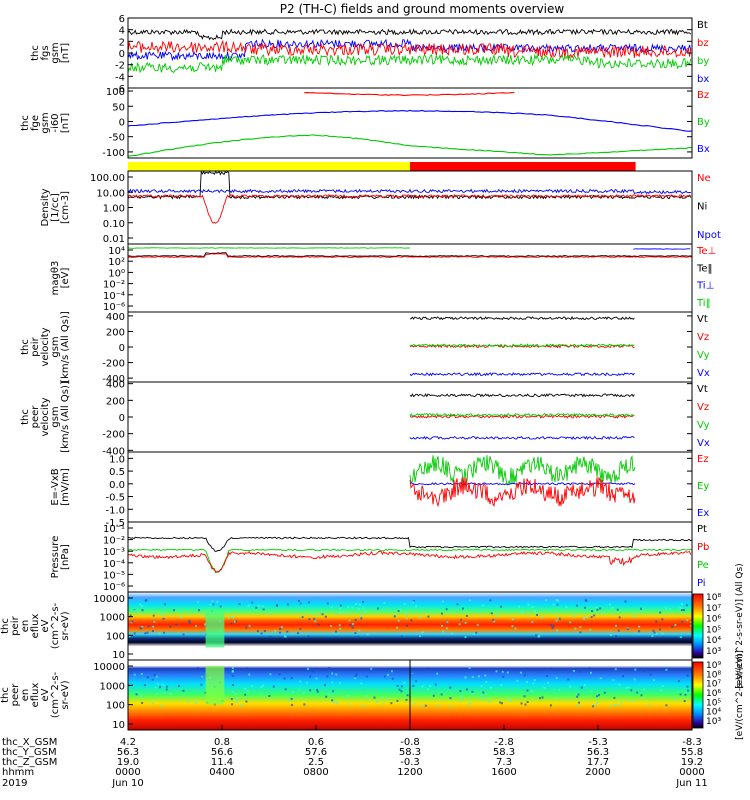 The image size is (750, 800). Describe the element at coordinates (114, 224) in the screenshot. I see `ytick-label: 0.10` at that location.